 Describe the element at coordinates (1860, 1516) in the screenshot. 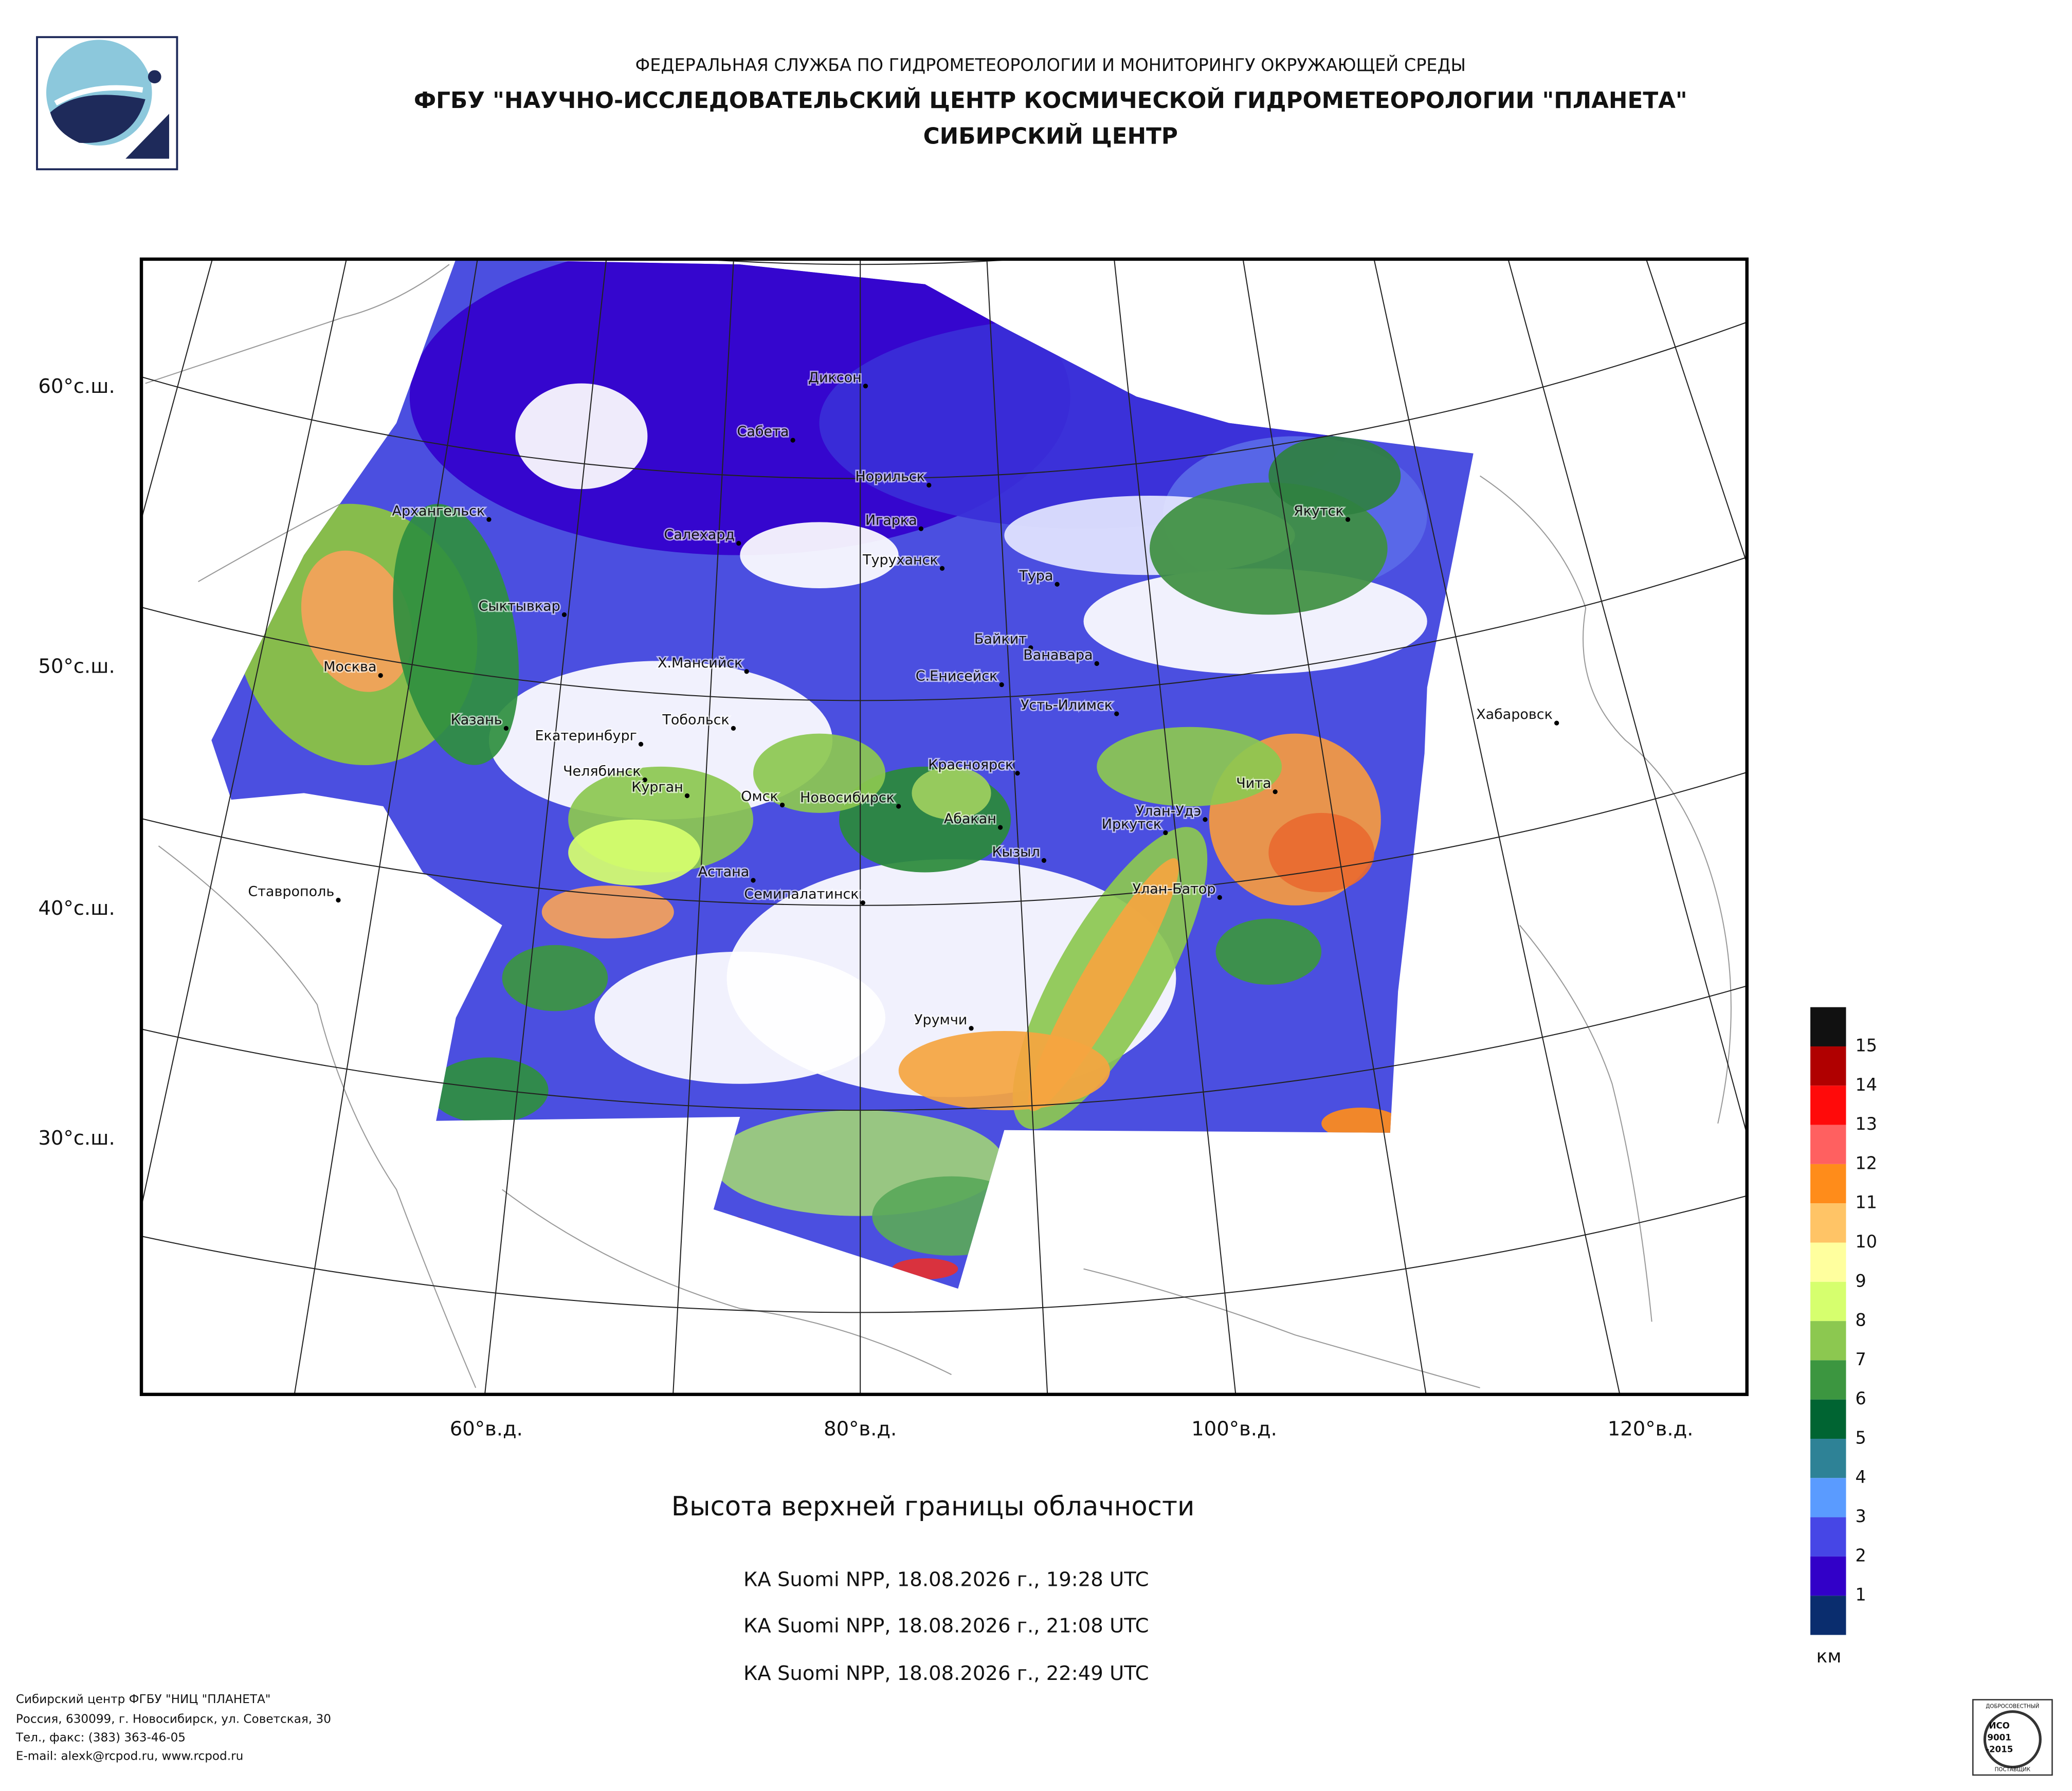

I see `legend-label: 3` at that location.